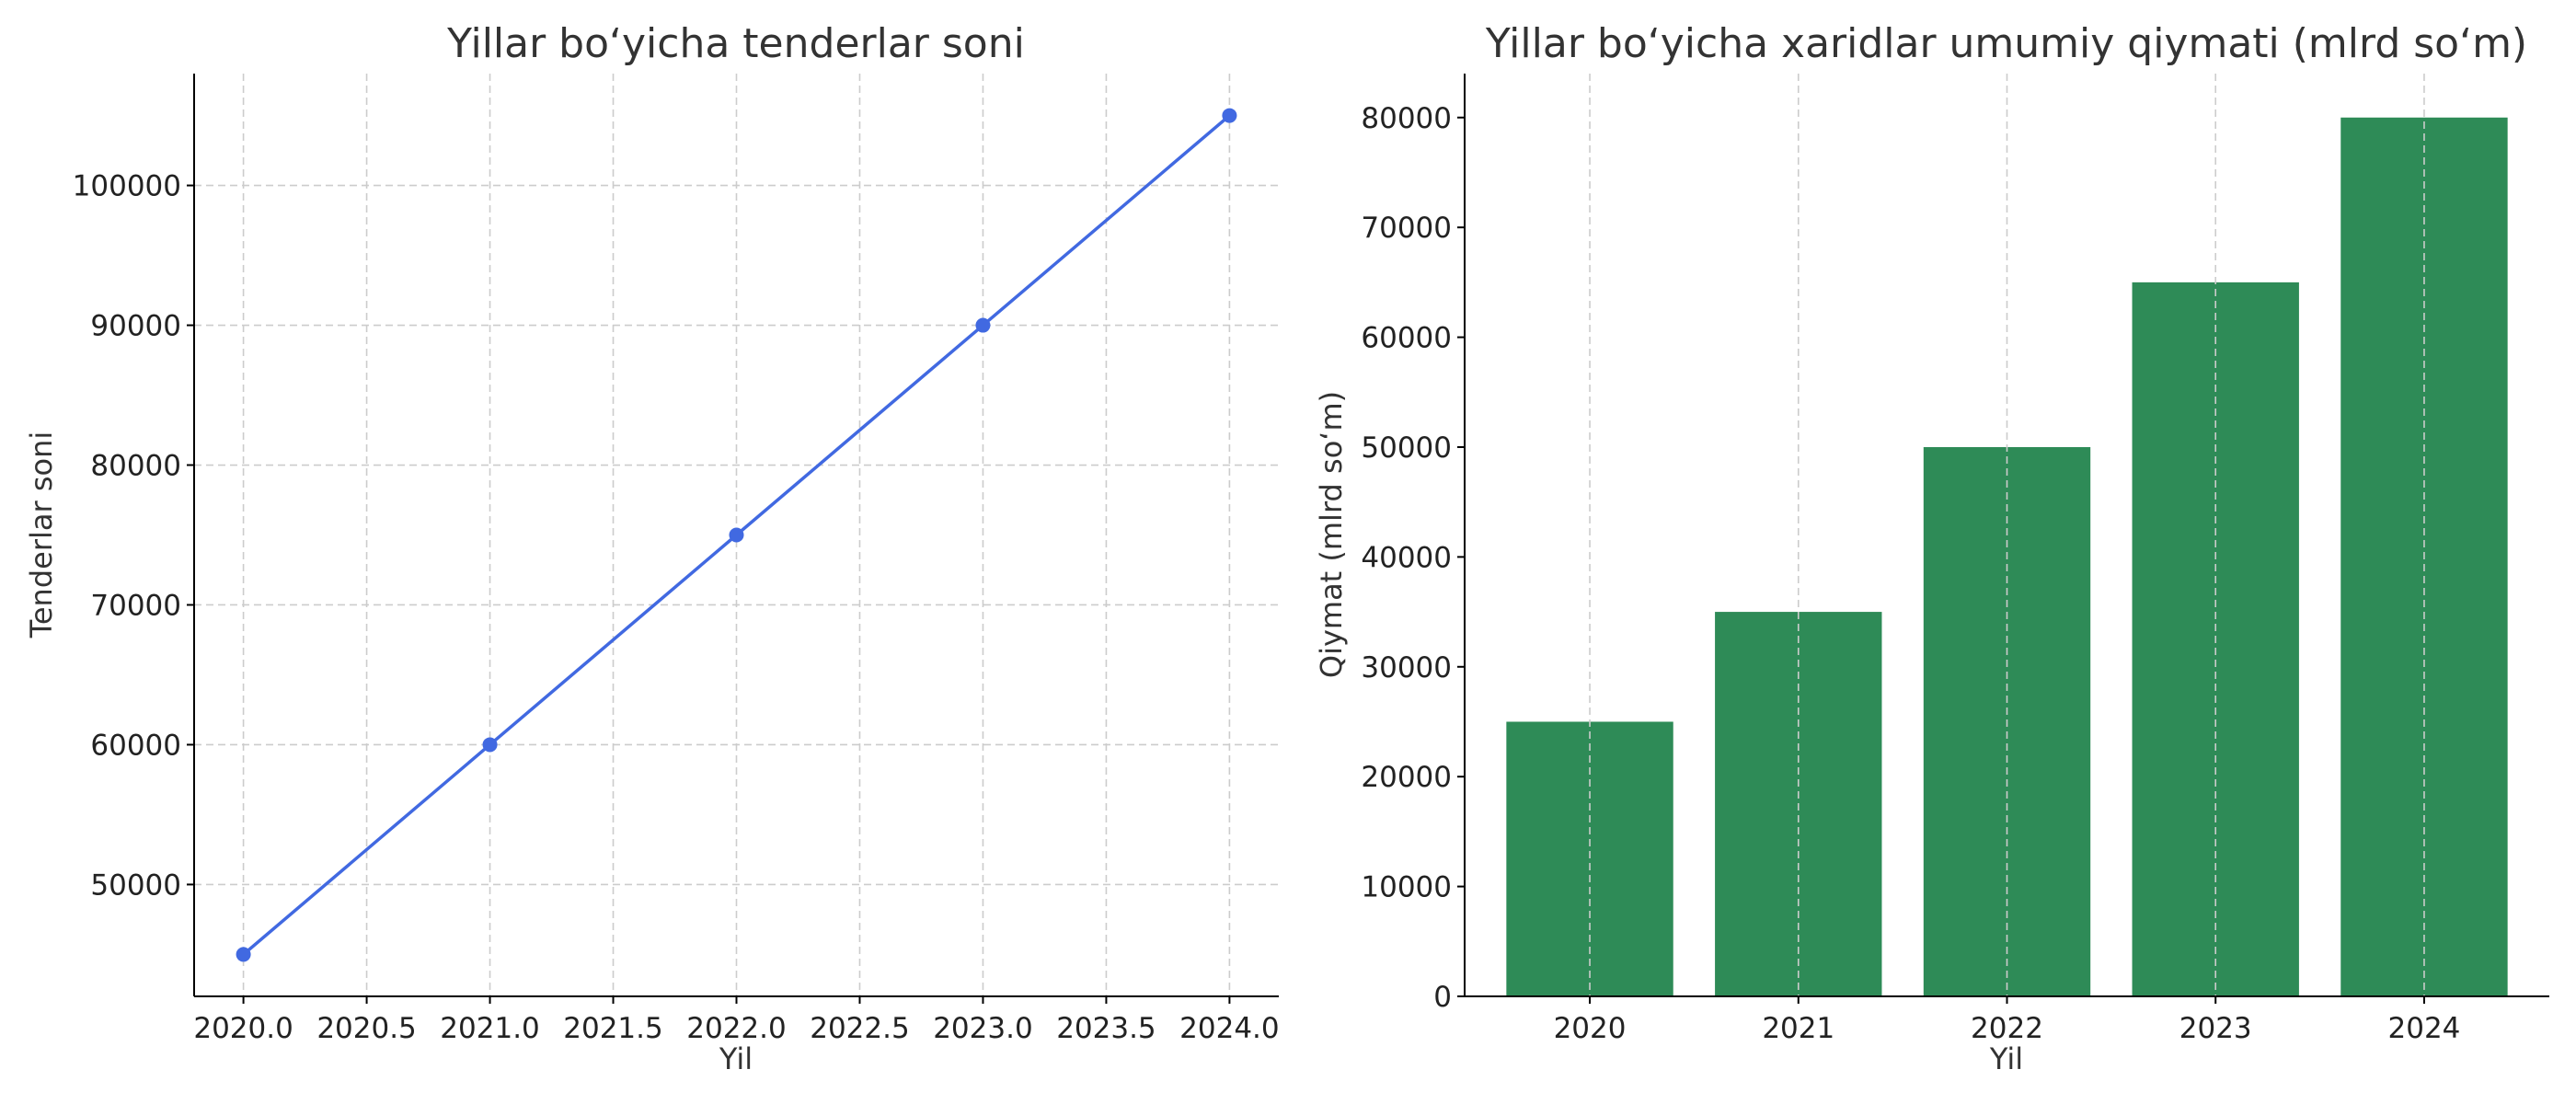  What do you see at coordinates (1590, 1028) in the screenshot?
I see `x-tick-label: 2020` at bounding box center [1590, 1028].